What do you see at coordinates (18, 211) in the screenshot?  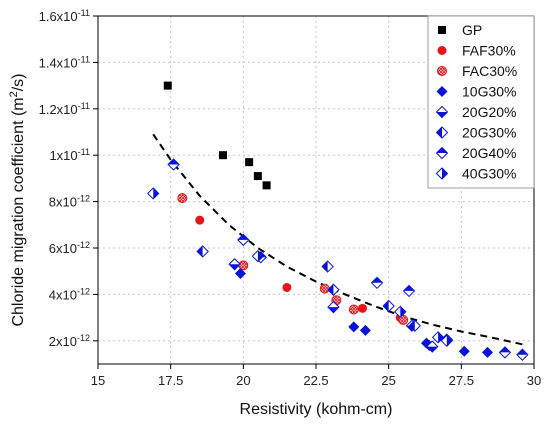 I see `y-axis-title-main: Chloride migration coefficient (m` at bounding box center [18, 211].